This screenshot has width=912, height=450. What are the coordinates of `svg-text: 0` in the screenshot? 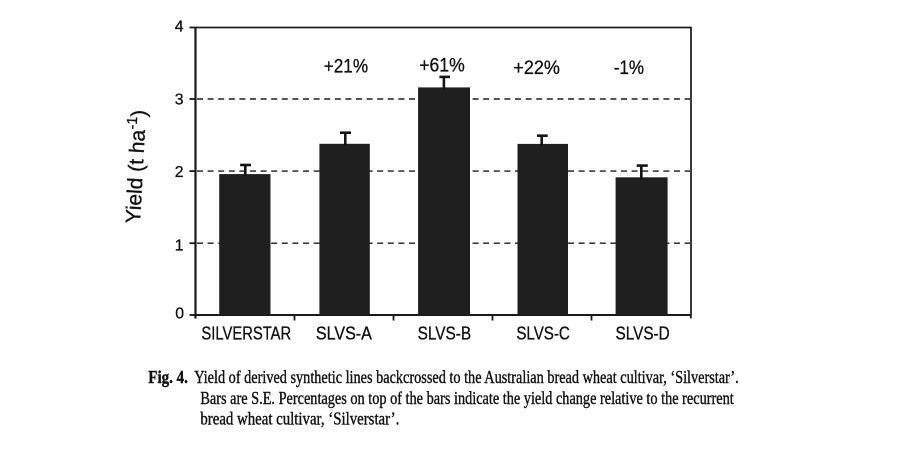 It's located at (179, 314).